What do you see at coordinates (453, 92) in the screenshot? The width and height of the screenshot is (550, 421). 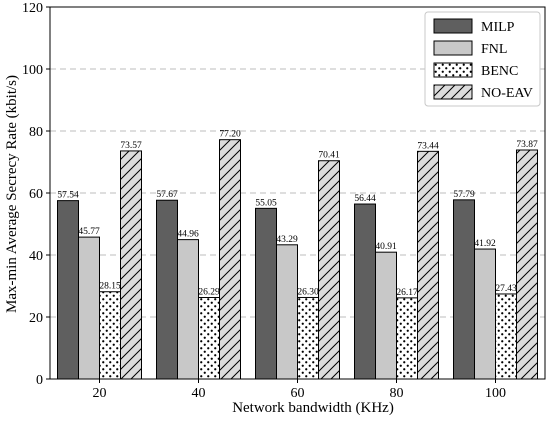 I see `legend-swatch-no-eav` at bounding box center [453, 92].